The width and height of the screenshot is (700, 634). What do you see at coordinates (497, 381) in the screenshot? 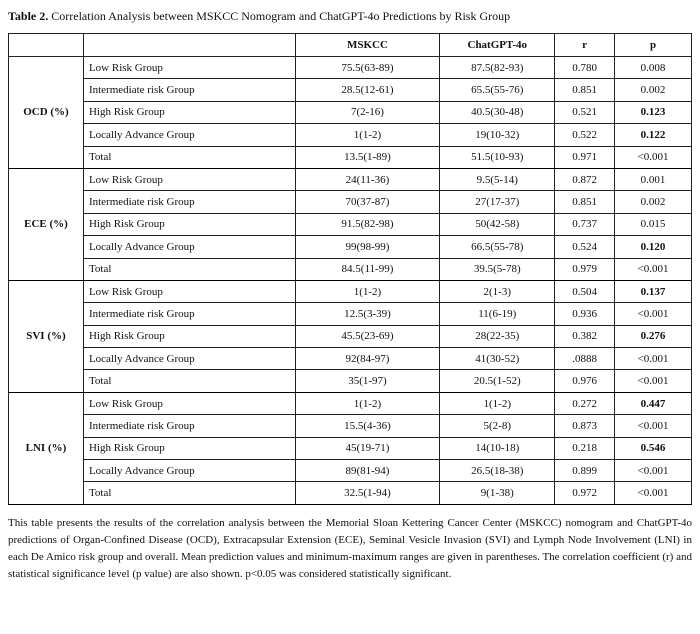
I see `cell: 20.5(1-52)` at bounding box center [497, 381].